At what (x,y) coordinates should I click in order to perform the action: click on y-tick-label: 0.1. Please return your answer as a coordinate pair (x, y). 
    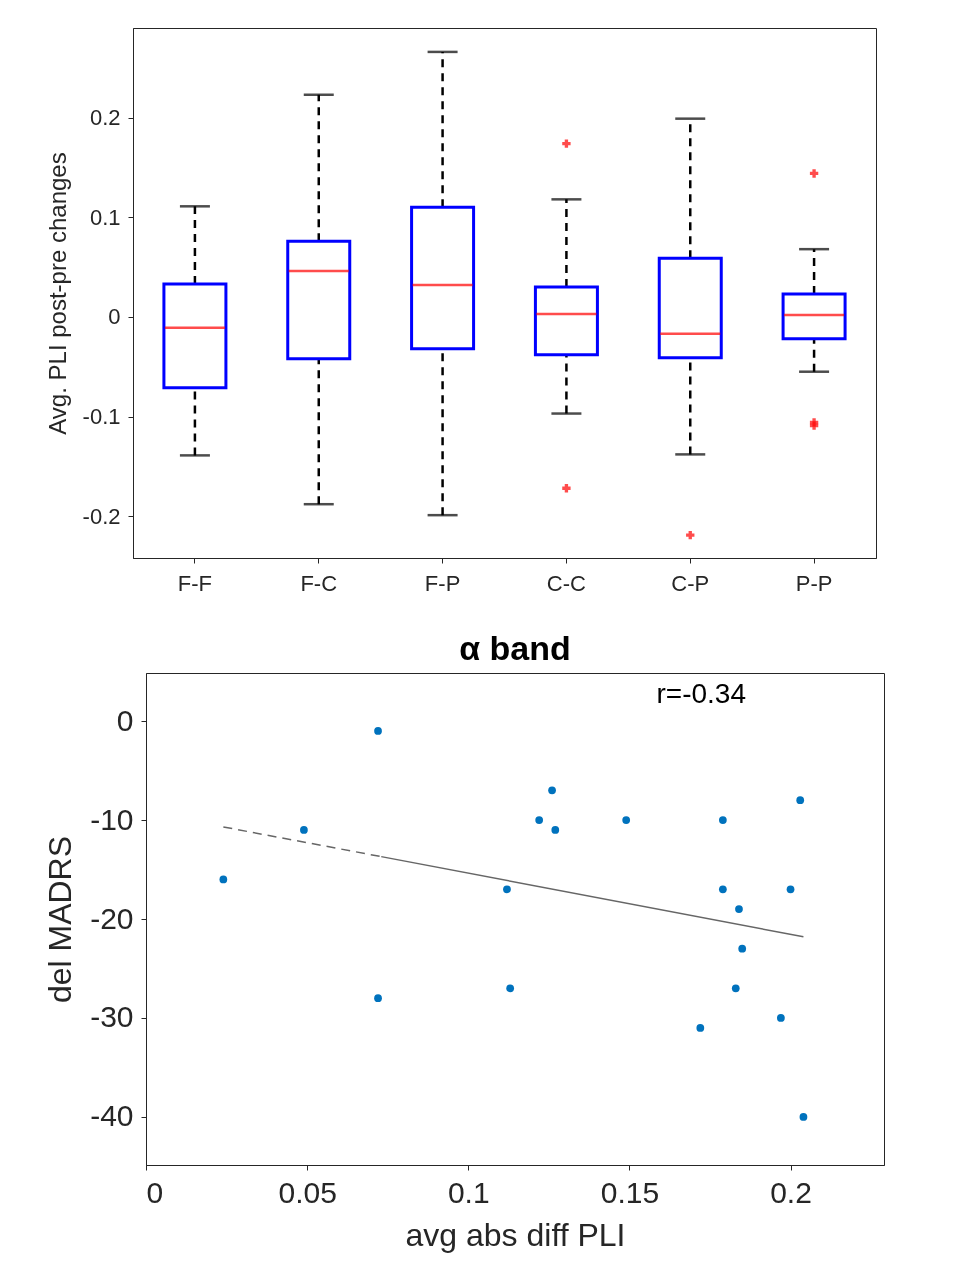
    Looking at the image, I should click on (105, 217).